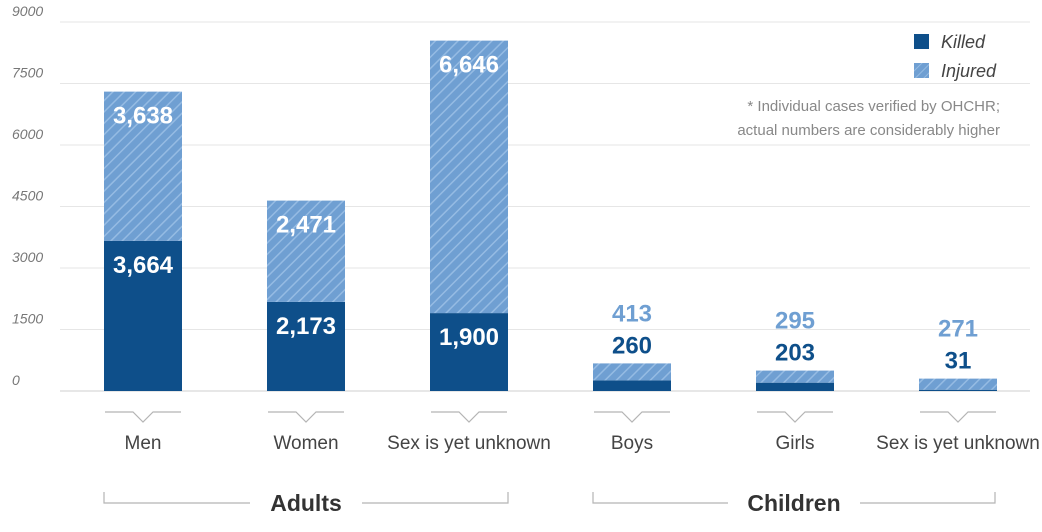  I want to click on label-killed: 2,173, so click(306, 326).